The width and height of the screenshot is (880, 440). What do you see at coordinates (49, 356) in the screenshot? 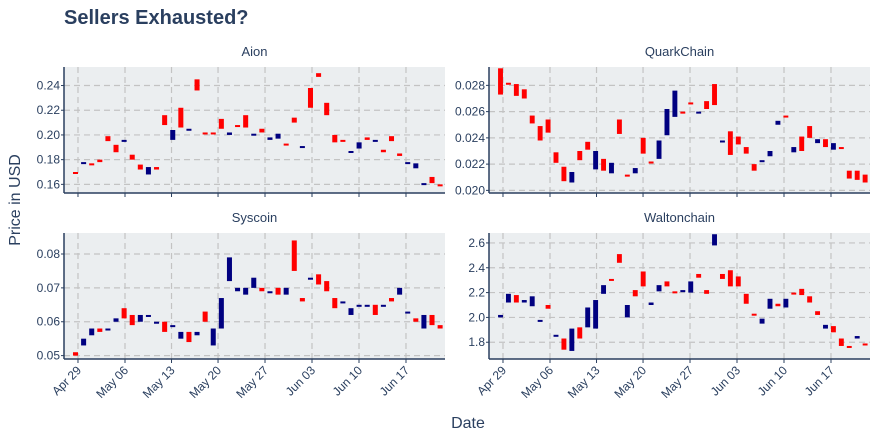
I see `y-tick-label: 0.05` at bounding box center [49, 356].